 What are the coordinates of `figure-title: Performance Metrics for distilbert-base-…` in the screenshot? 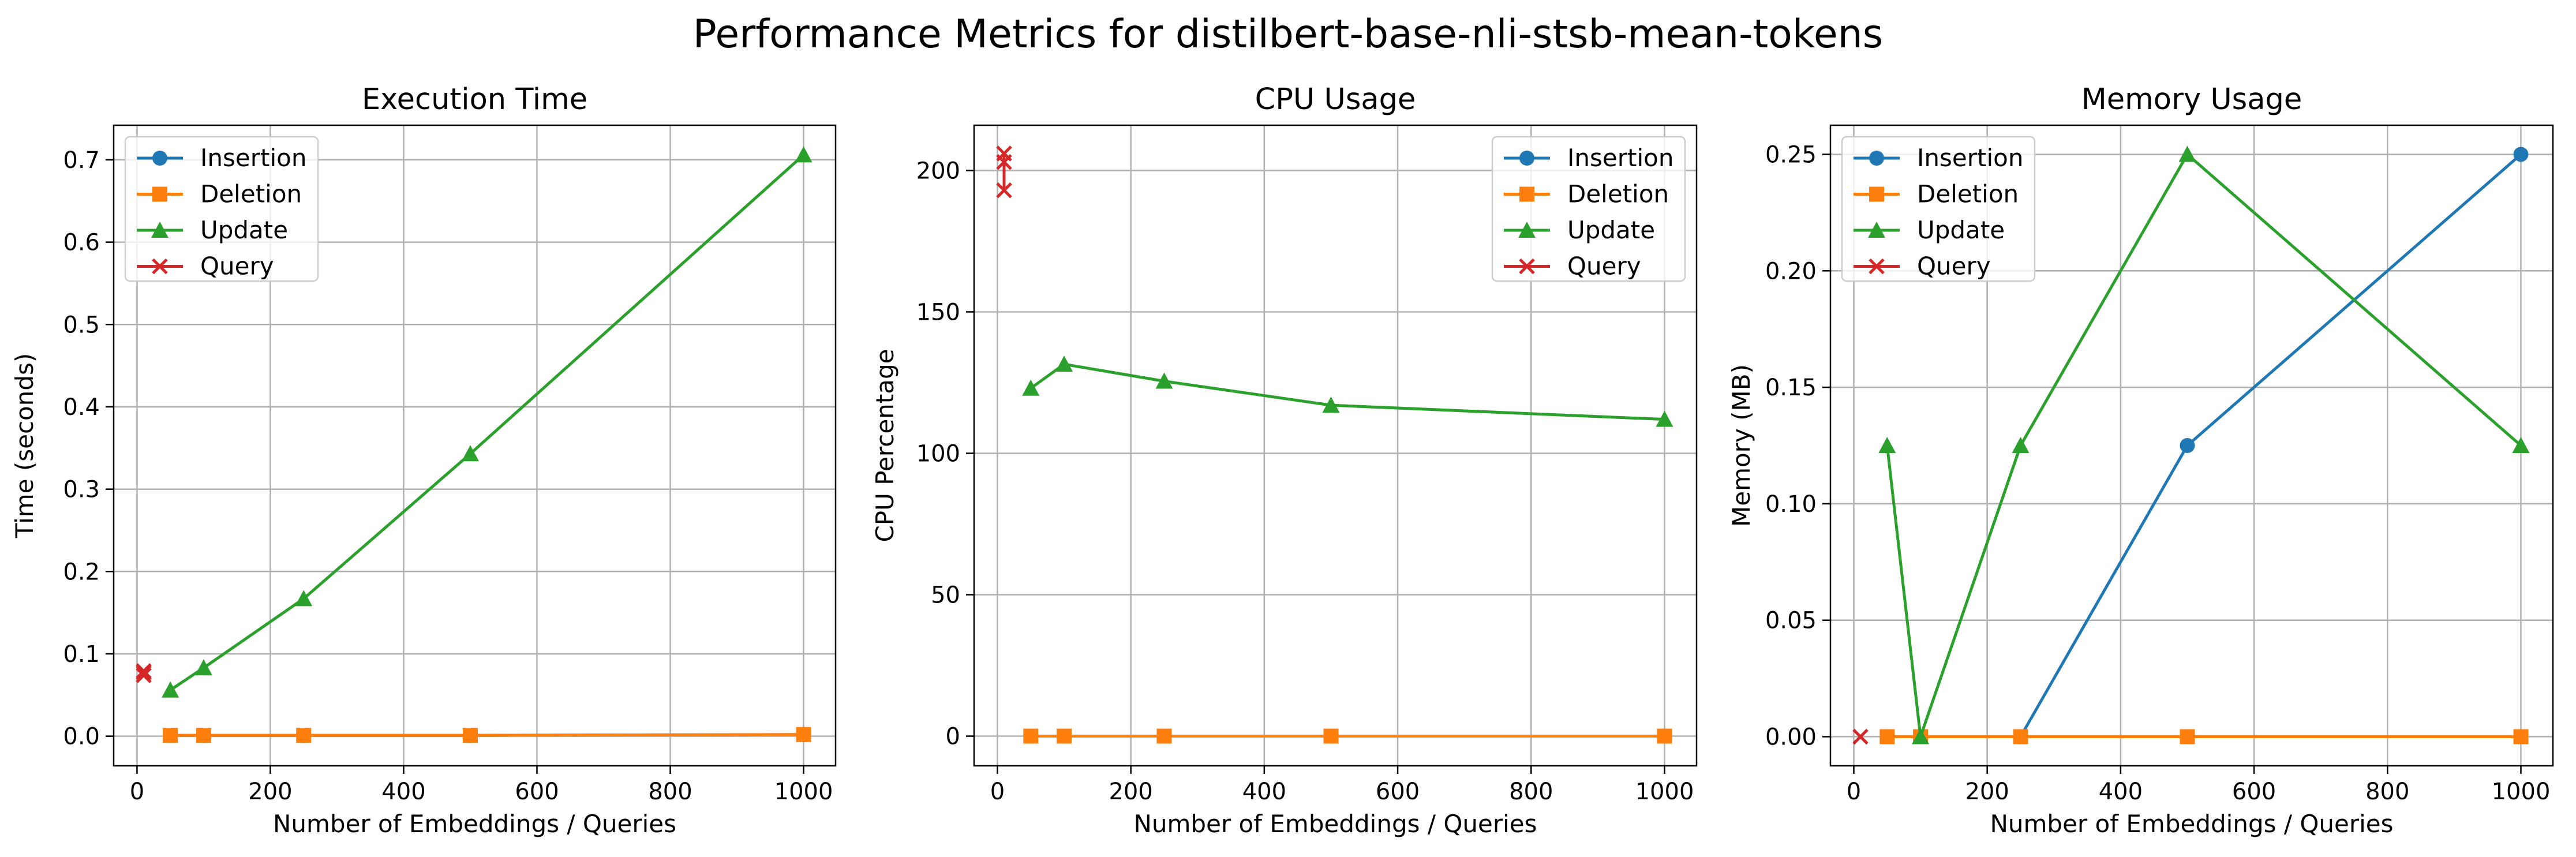 It's located at (1288, 34).